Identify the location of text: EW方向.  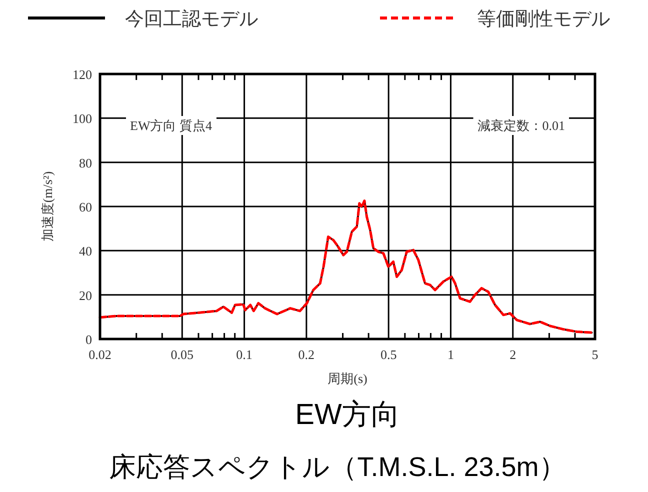
(347, 415).